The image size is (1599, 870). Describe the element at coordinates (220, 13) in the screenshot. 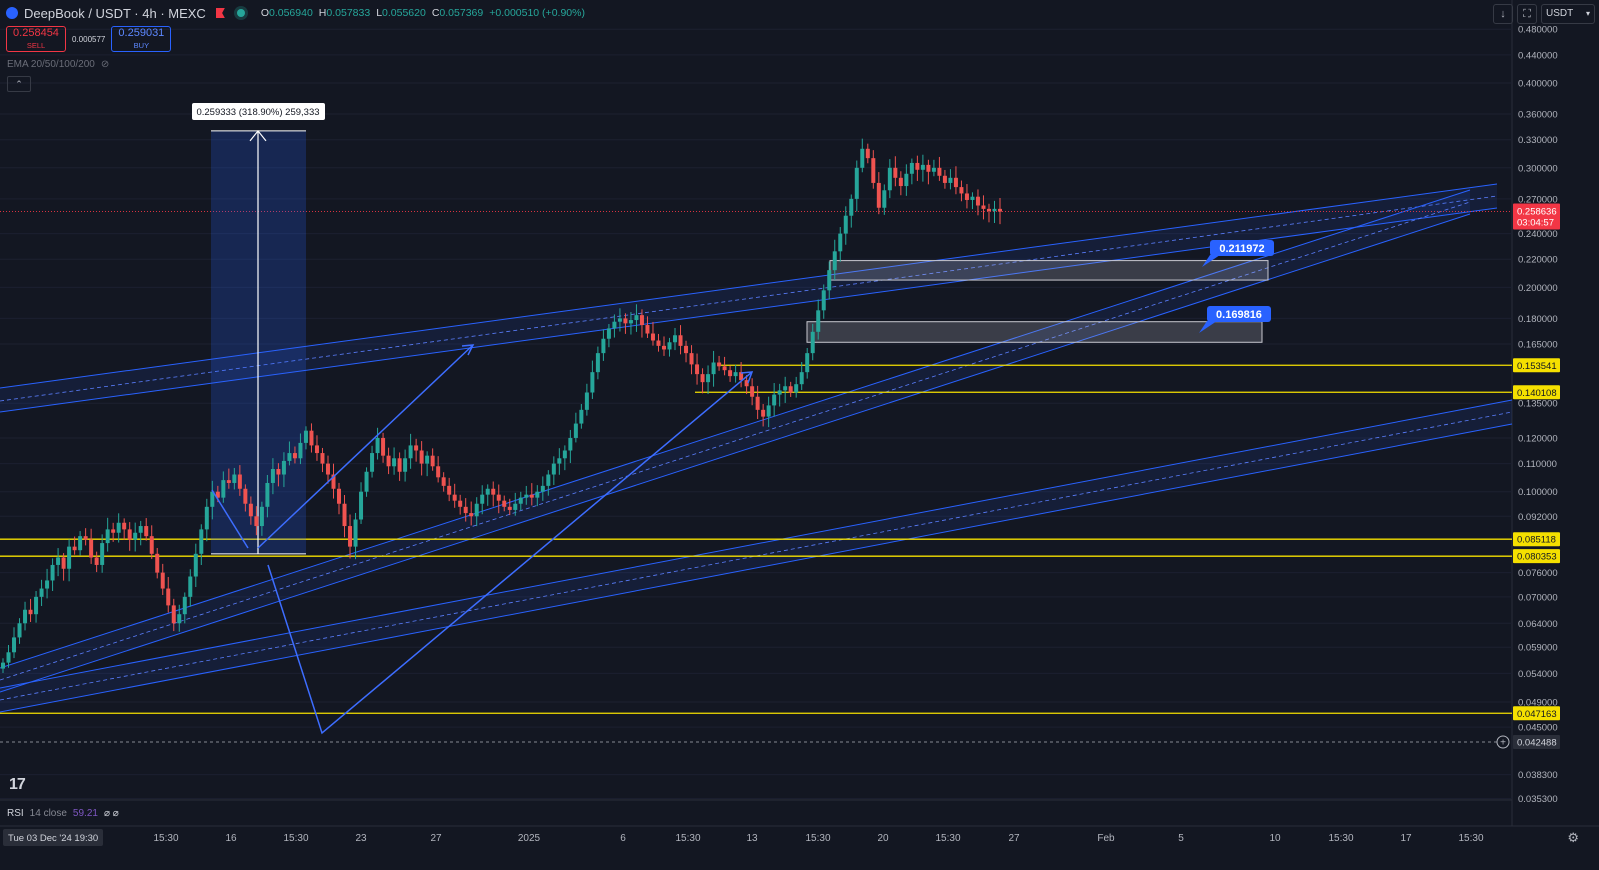

I see `flag-icon` at that location.